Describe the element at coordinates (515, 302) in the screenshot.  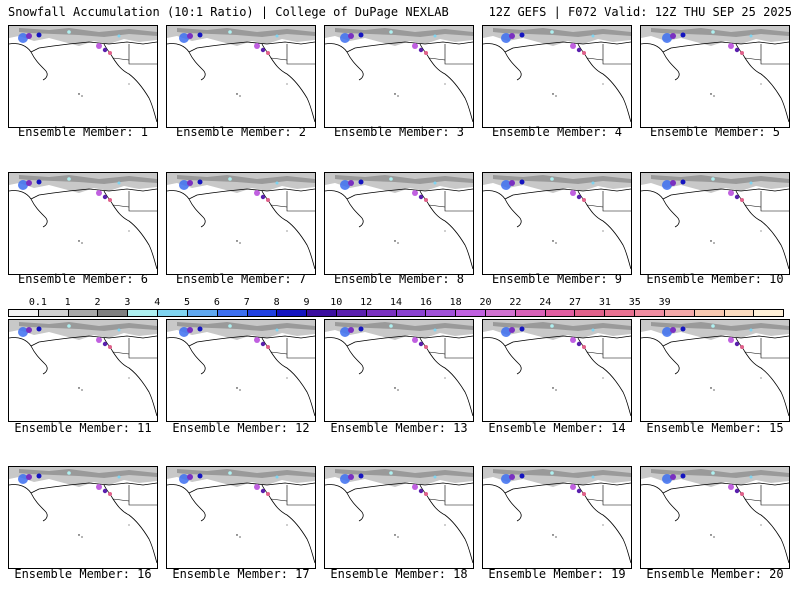
I see `colorbar-tick-label: 22` at that location.